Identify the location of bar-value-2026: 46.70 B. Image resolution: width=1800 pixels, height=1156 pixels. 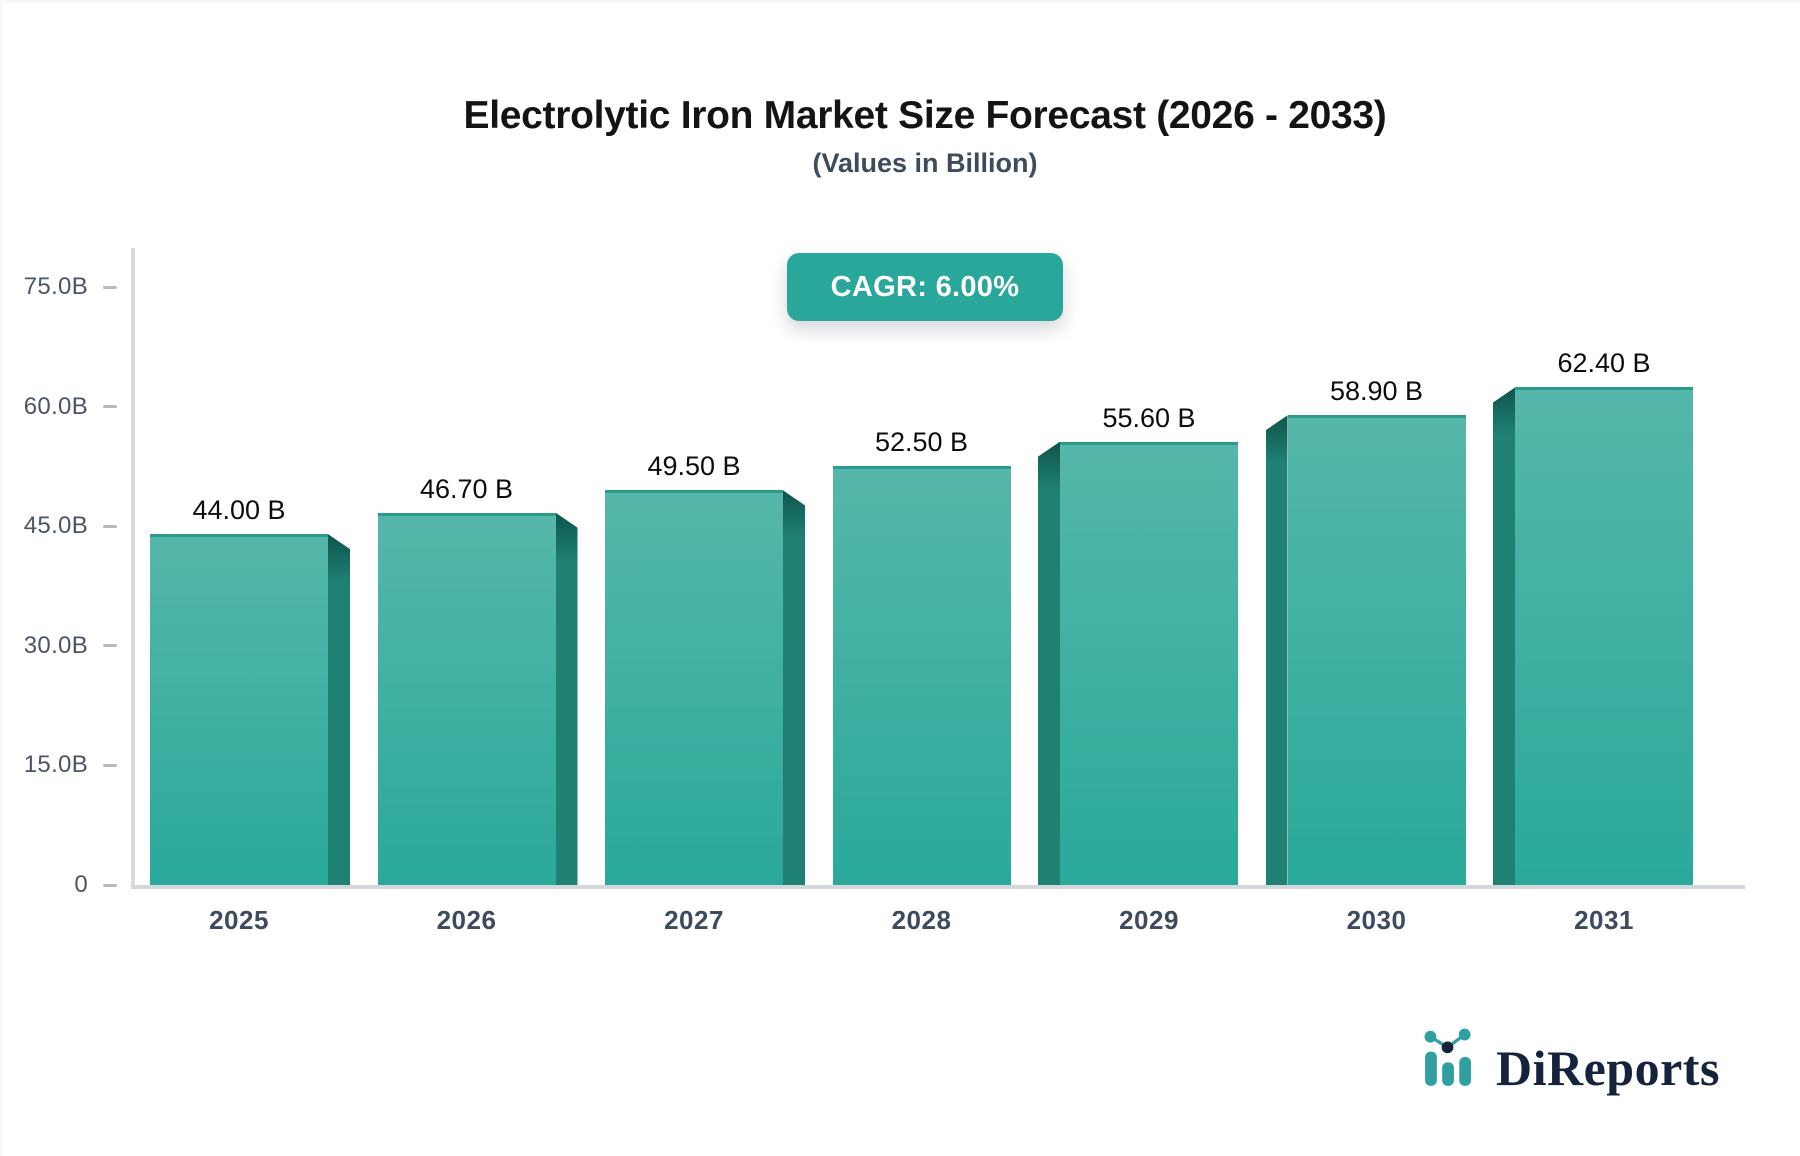
(466, 488).